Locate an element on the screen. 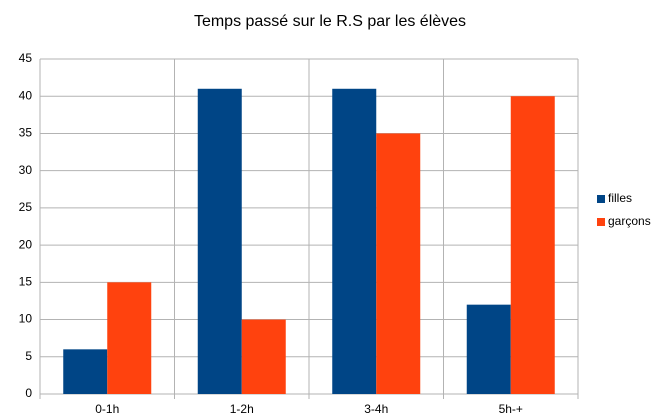  chart-title: Temps passé sur le R.S par les élèves is located at coordinates (330, 21).